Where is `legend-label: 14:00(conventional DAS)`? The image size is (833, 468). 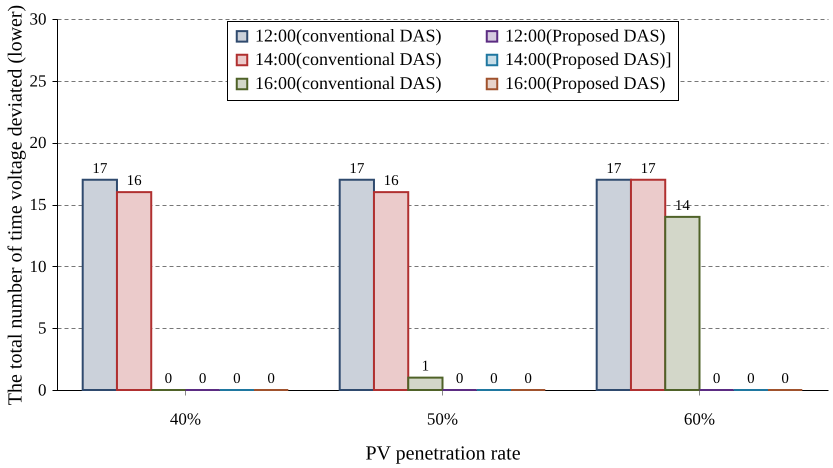 legend-label: 14:00(conventional DAS) is located at coordinates (348, 59).